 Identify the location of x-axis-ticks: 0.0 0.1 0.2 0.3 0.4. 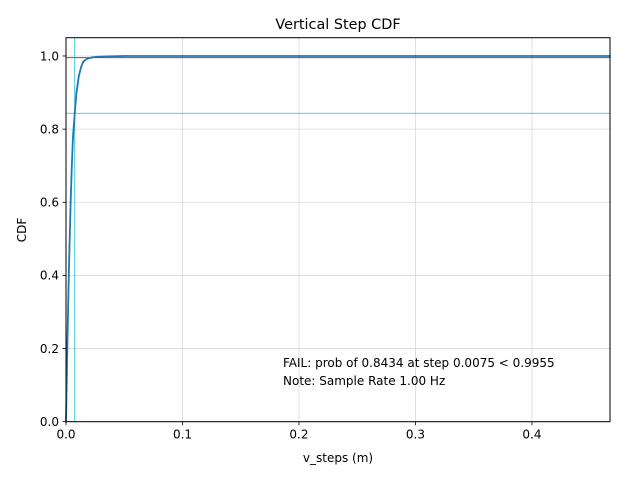
(298, 431).